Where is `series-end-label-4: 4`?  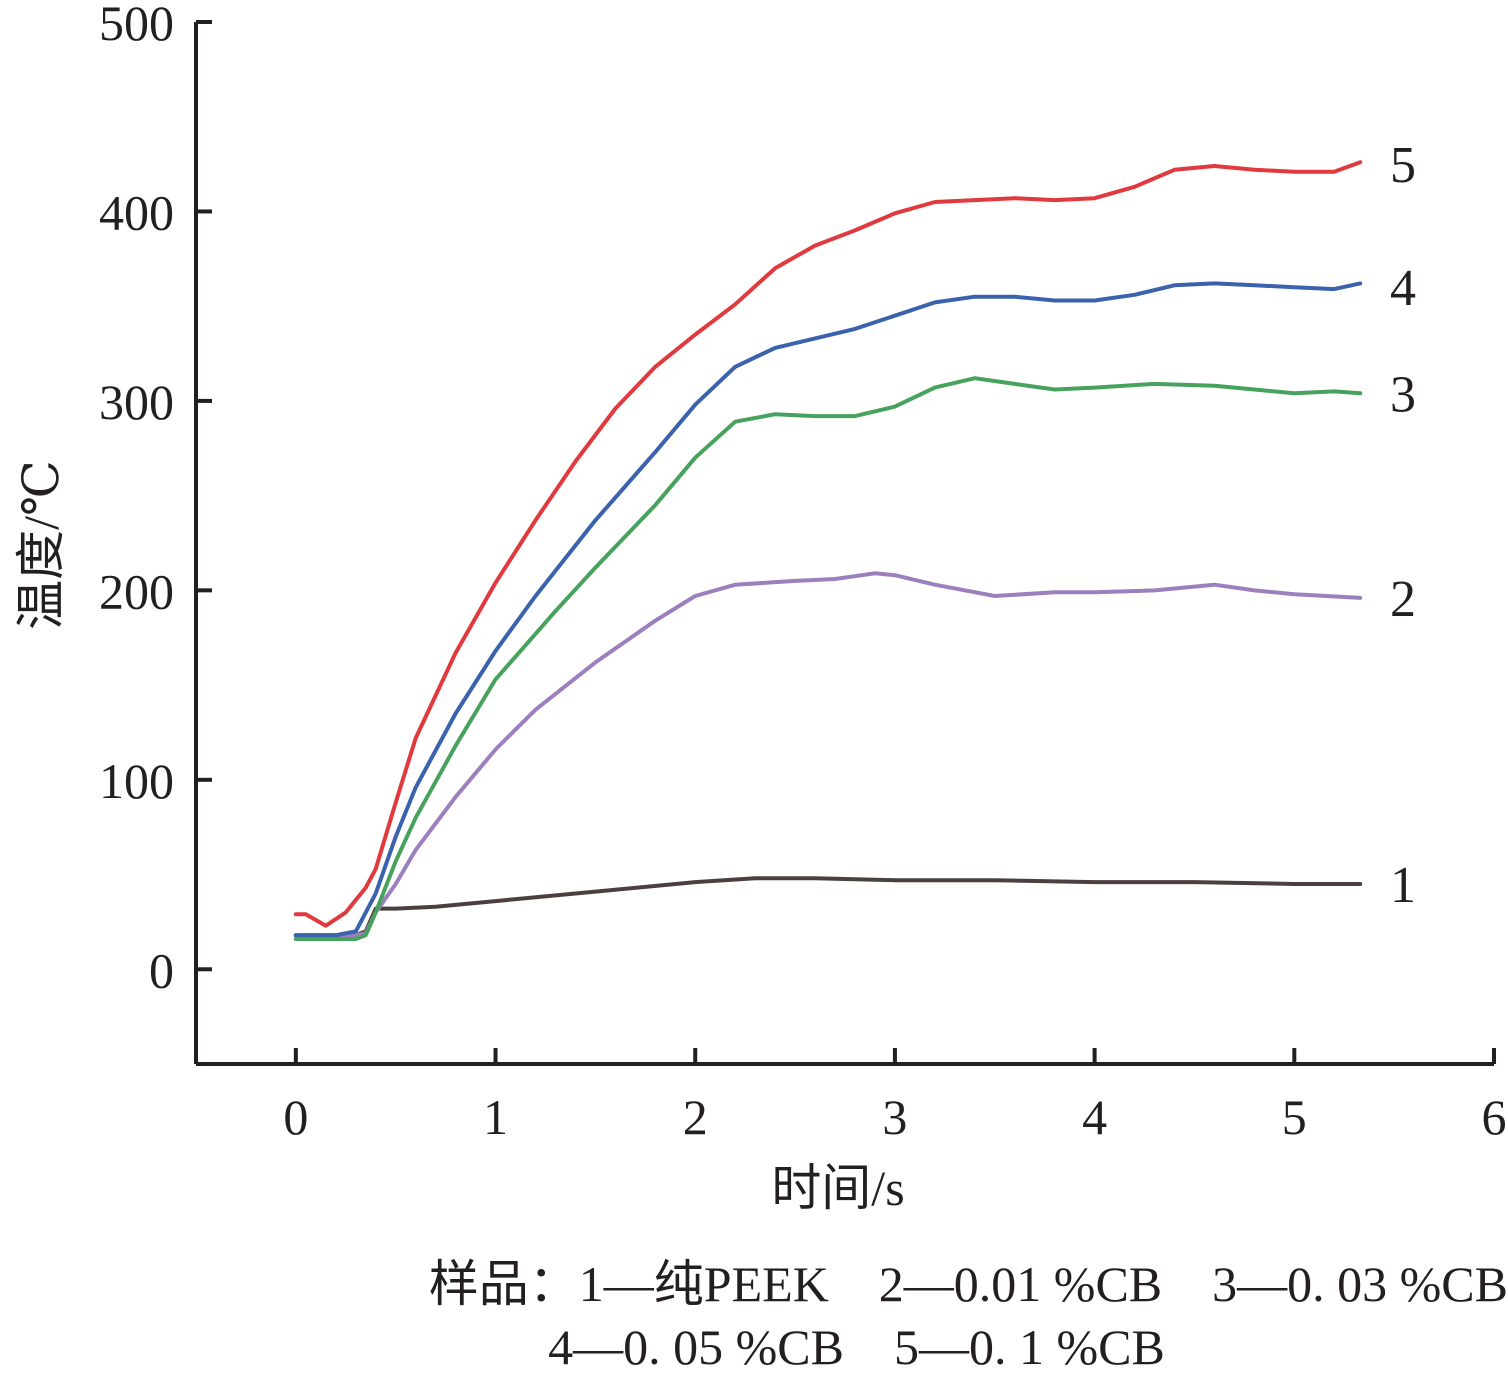 series-end-label-4: 4 is located at coordinates (1403, 288).